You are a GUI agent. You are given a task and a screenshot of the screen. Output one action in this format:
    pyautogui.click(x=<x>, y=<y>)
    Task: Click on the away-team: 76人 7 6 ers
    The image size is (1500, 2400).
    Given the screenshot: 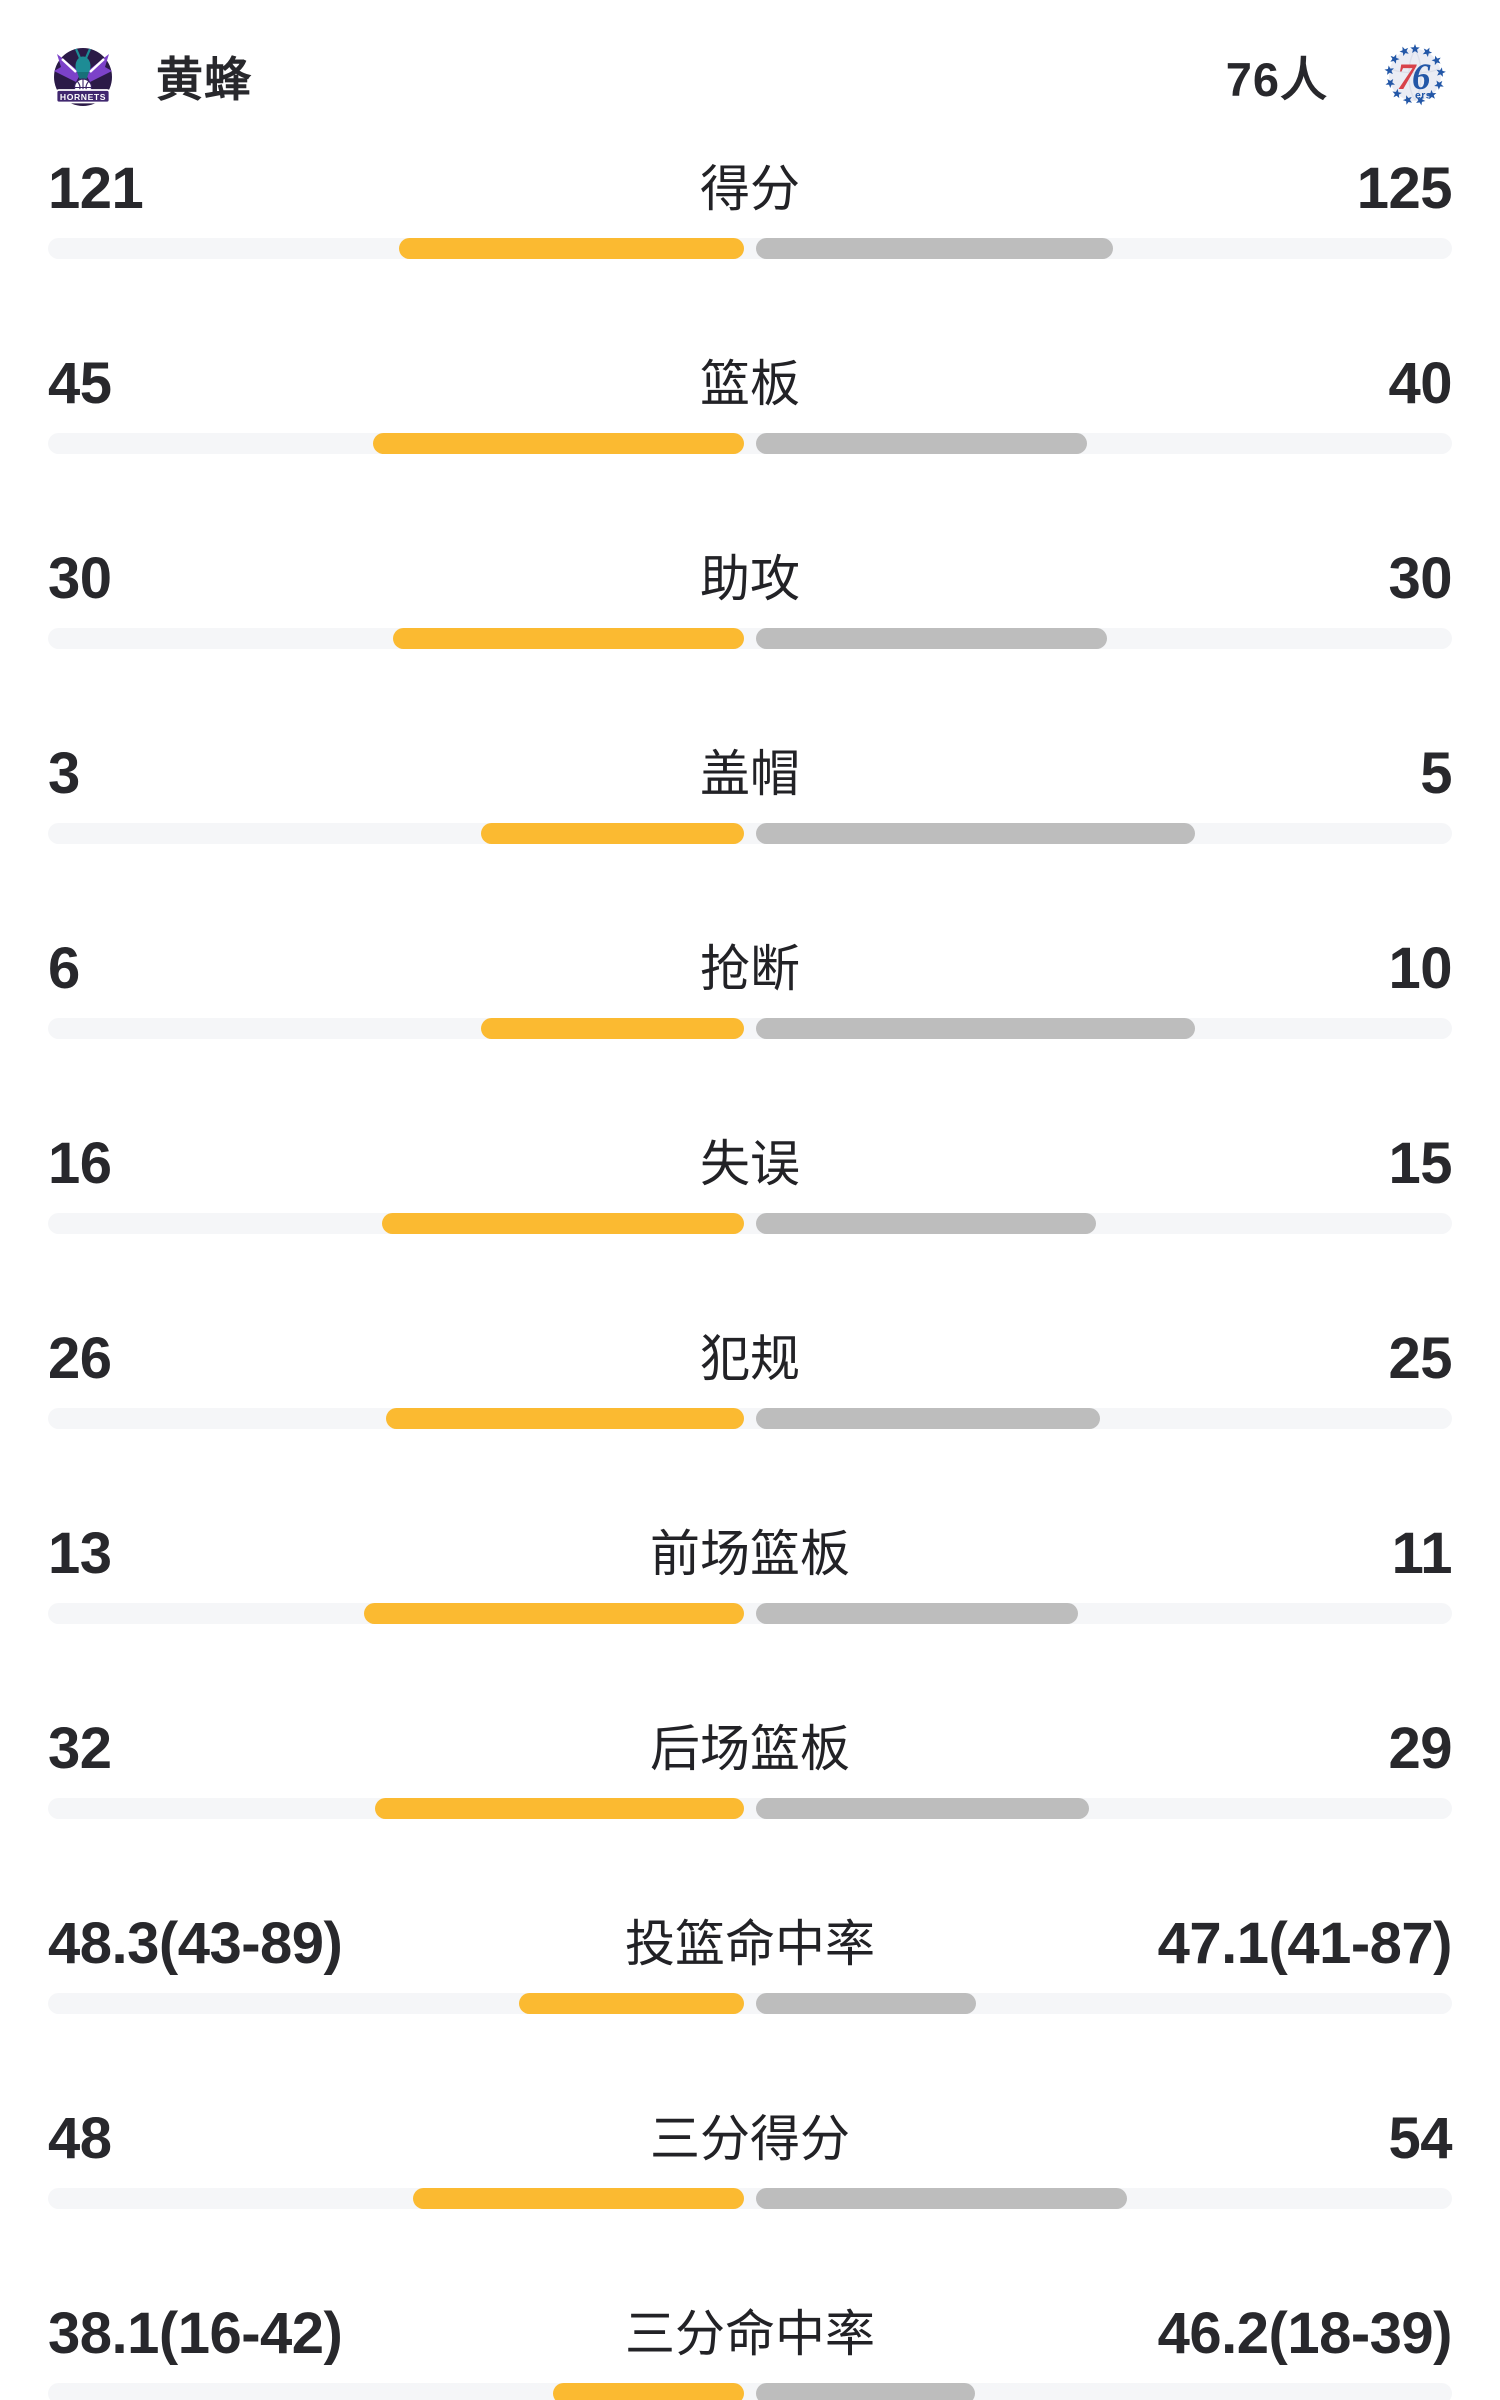 What is the action you would take?
    pyautogui.click(x=1337, y=75)
    